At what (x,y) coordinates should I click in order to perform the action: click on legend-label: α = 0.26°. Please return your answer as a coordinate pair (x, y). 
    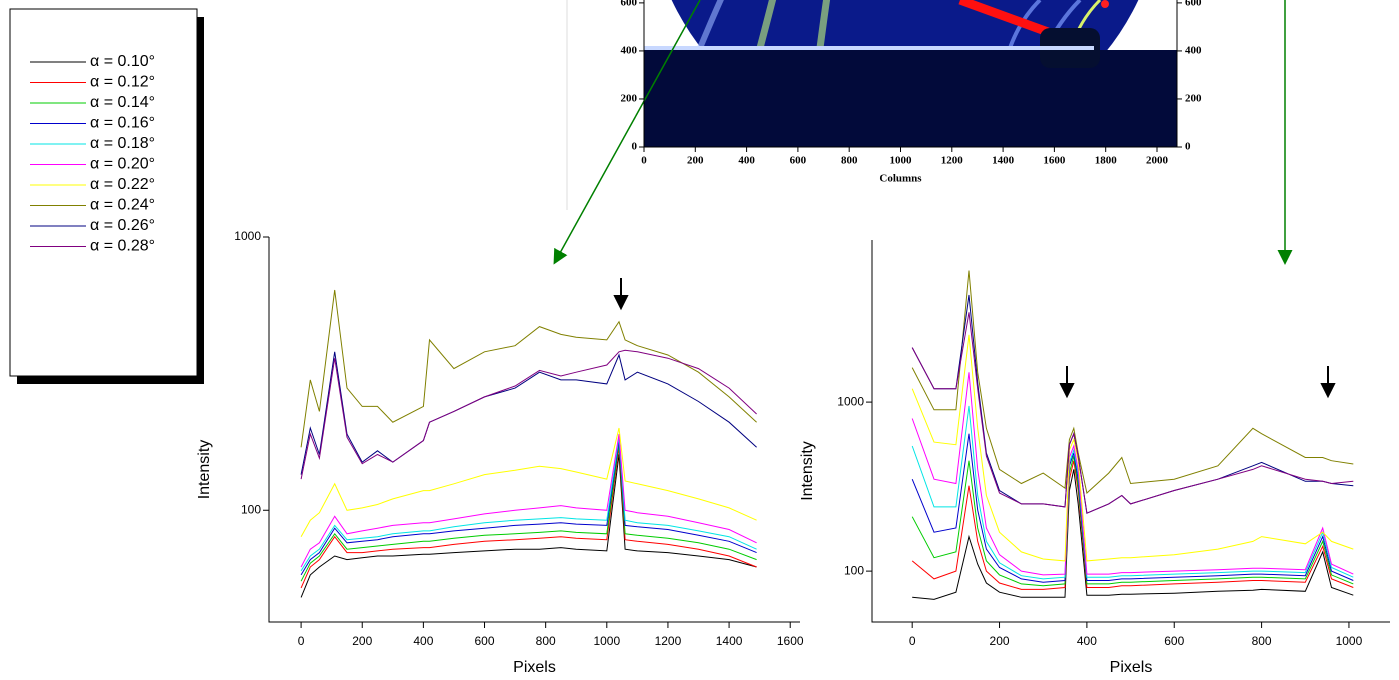
    Looking at the image, I should click on (122, 225).